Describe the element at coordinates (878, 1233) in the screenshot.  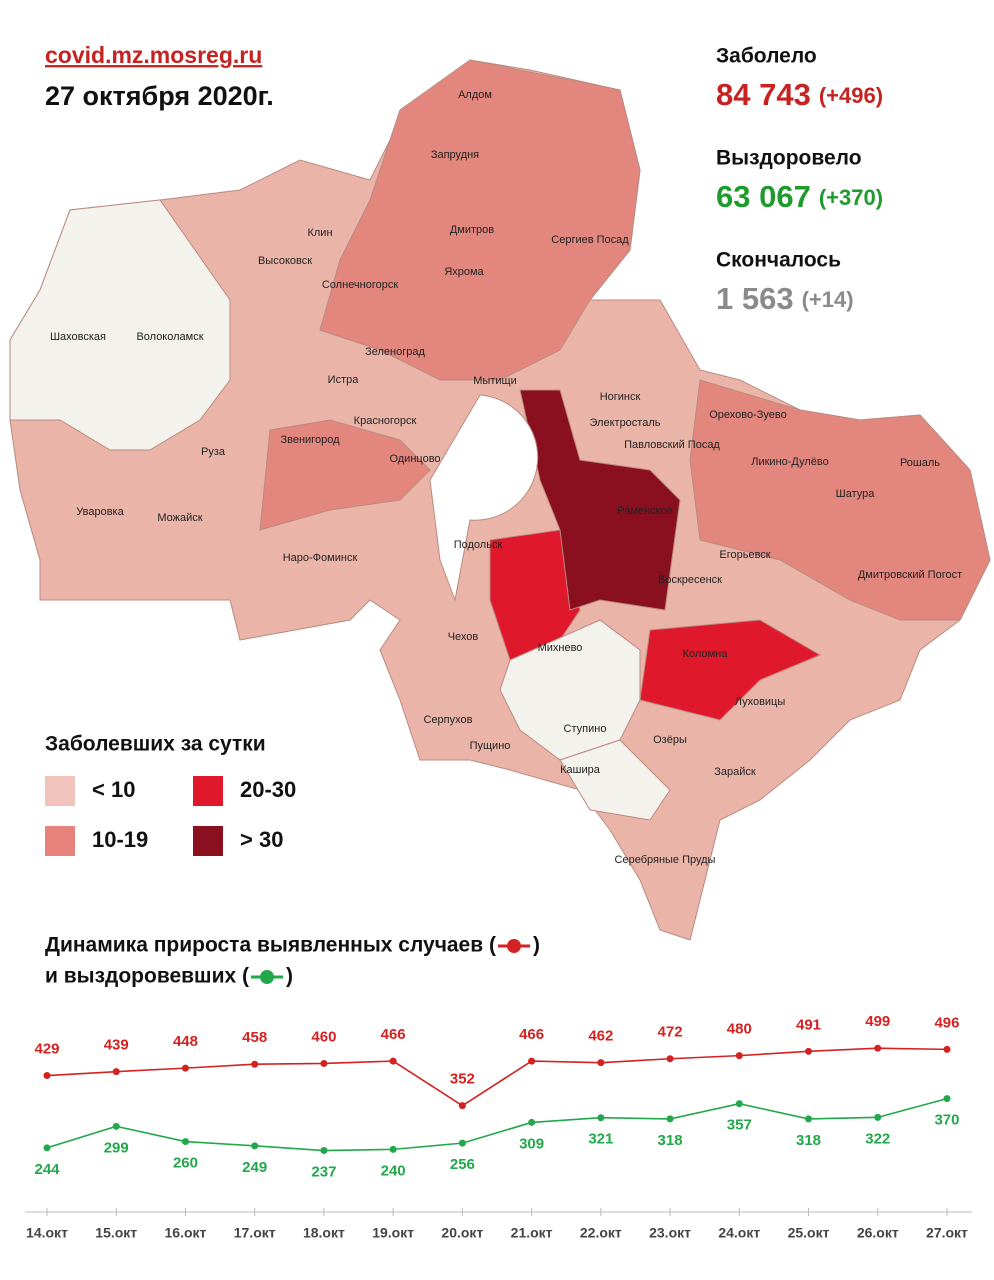
I see `x-tick-label: 26.окт` at that location.